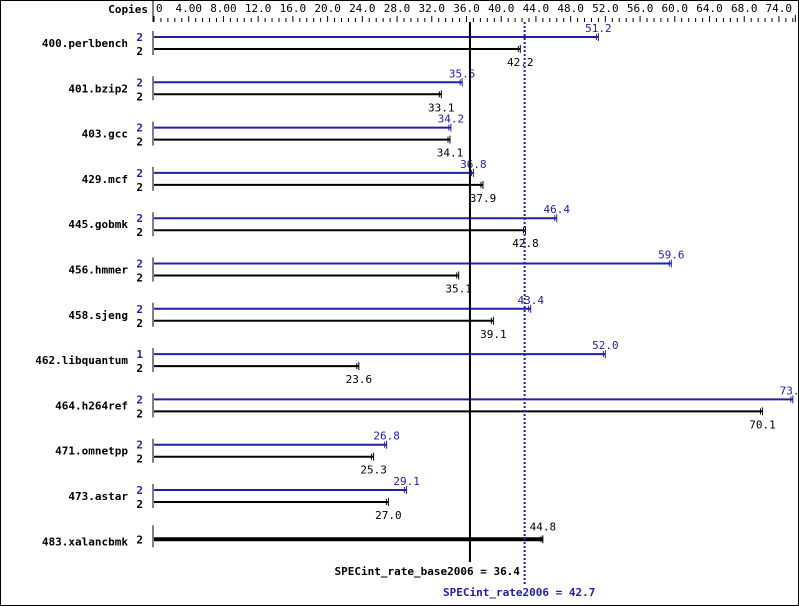  What do you see at coordinates (744, 8) in the screenshot?
I see `tick-label: 68.0` at bounding box center [744, 8].